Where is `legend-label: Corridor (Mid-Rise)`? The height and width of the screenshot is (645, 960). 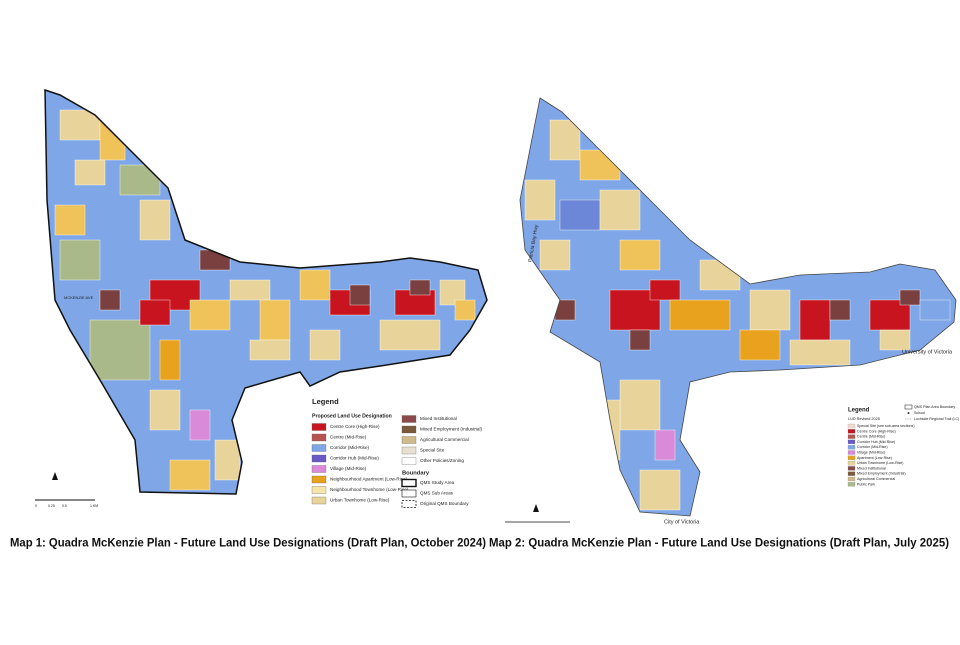
legend-label: Corridor (Mid-Rise) is located at coordinates (350, 447).